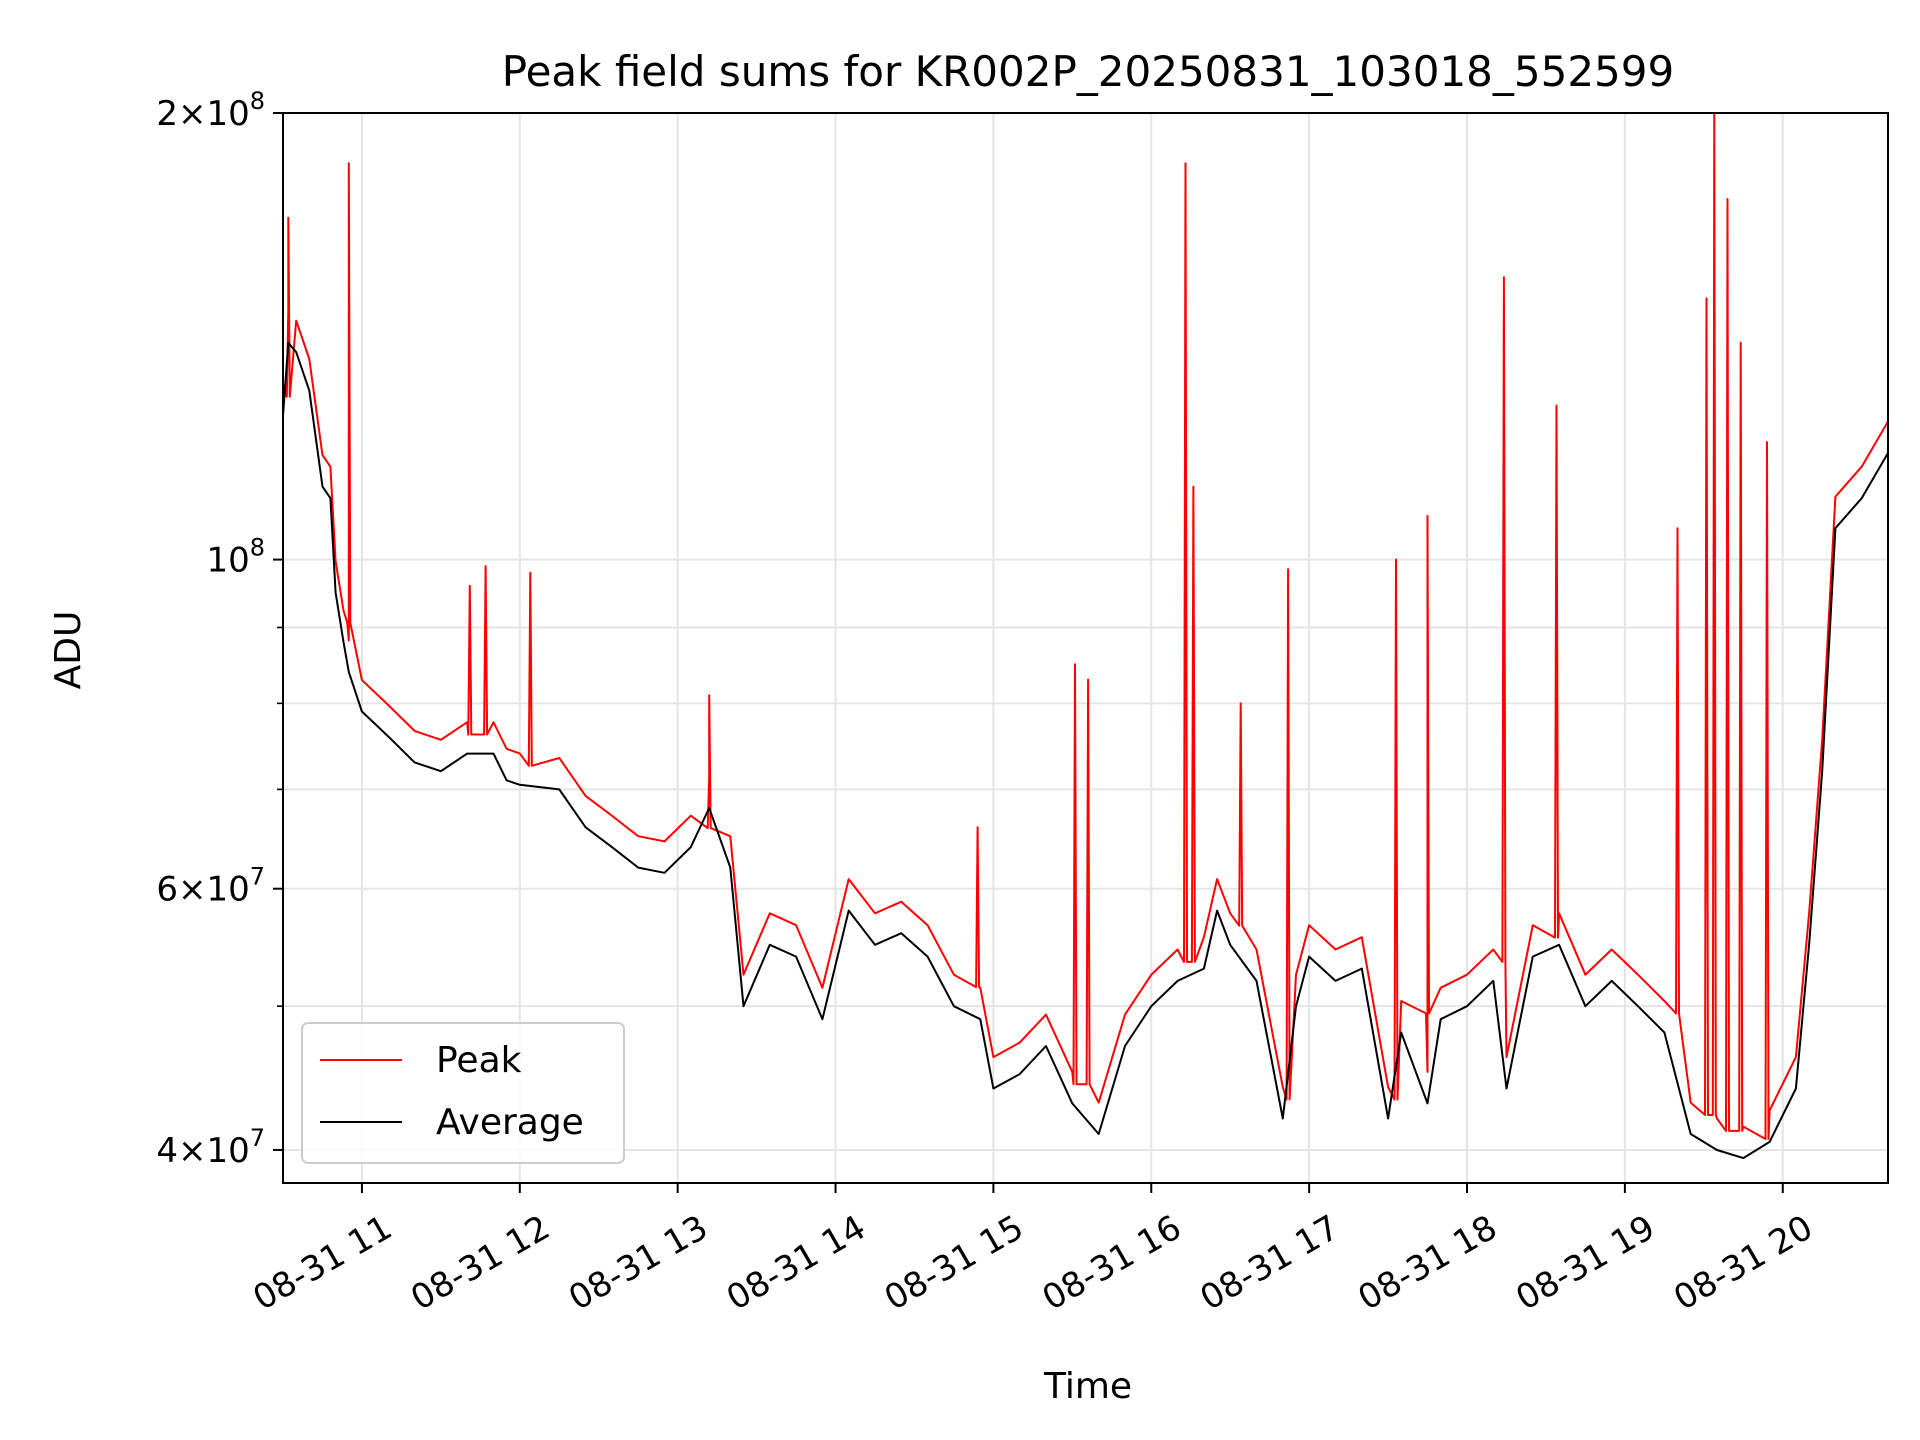 The height and width of the screenshot is (1440, 1920). I want to click on y-tick-label: 4×107, so click(210, 1147).